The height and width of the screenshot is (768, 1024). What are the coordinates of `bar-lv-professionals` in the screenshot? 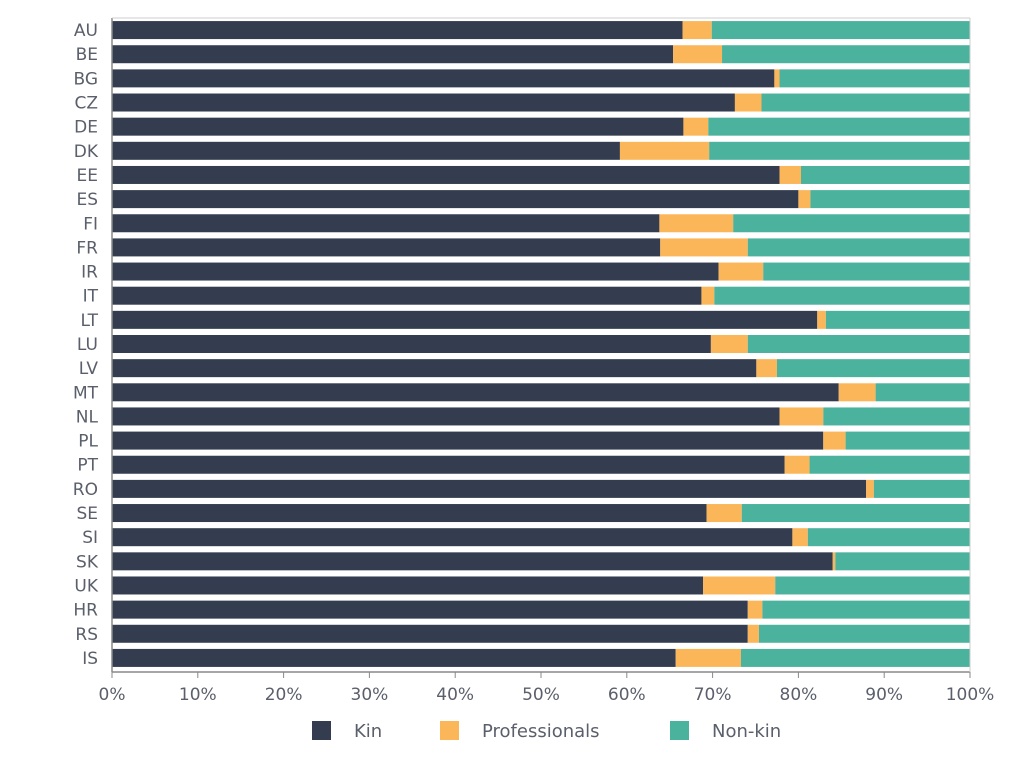 It's located at (766, 368).